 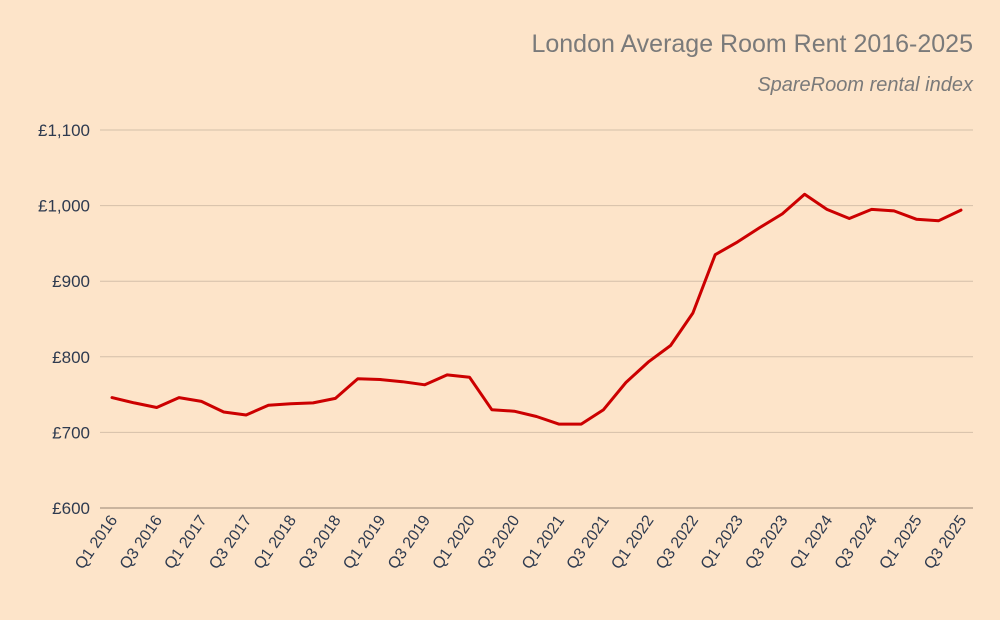 What do you see at coordinates (71, 281) in the screenshot?
I see `y-tick-label: £900` at bounding box center [71, 281].